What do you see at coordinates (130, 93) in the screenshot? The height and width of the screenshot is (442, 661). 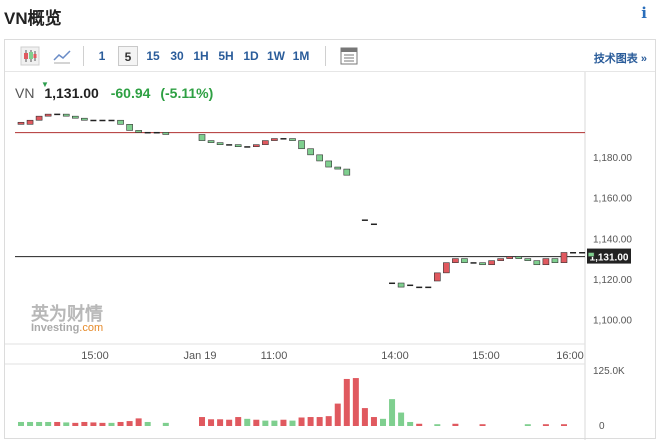 I see `quote-change: -60.94` at bounding box center [130, 93].